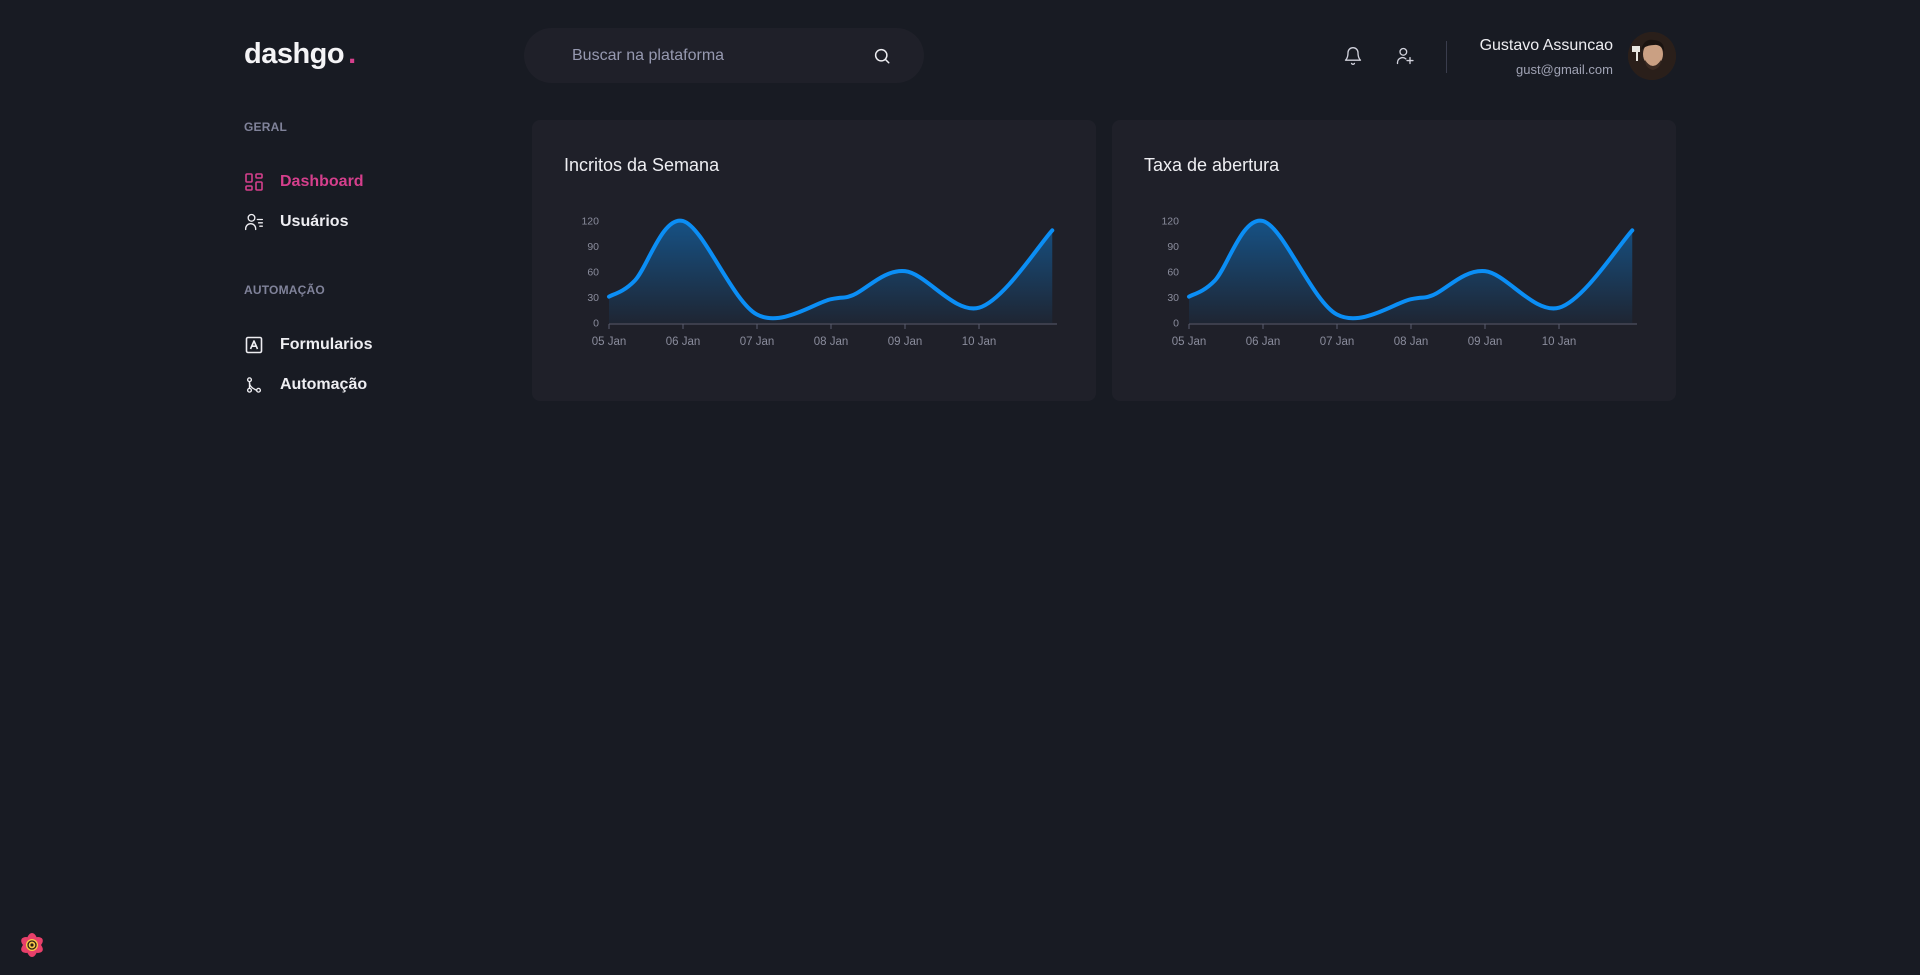 The width and height of the screenshot is (1920, 975). I want to click on search-input, so click(722, 55).